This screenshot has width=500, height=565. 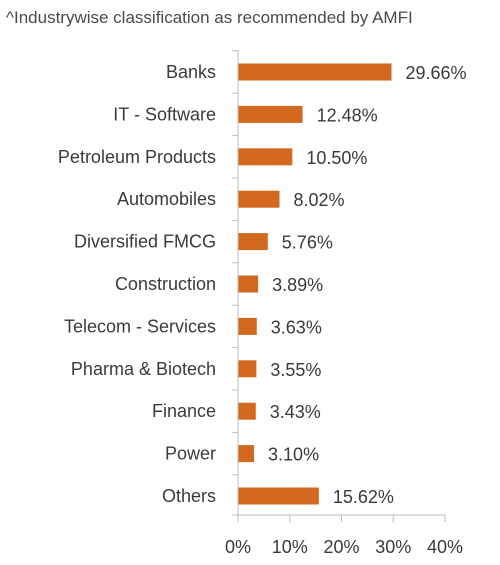 What do you see at coordinates (290, 547) in the screenshot?
I see `x-tick-label: 10%` at bounding box center [290, 547].